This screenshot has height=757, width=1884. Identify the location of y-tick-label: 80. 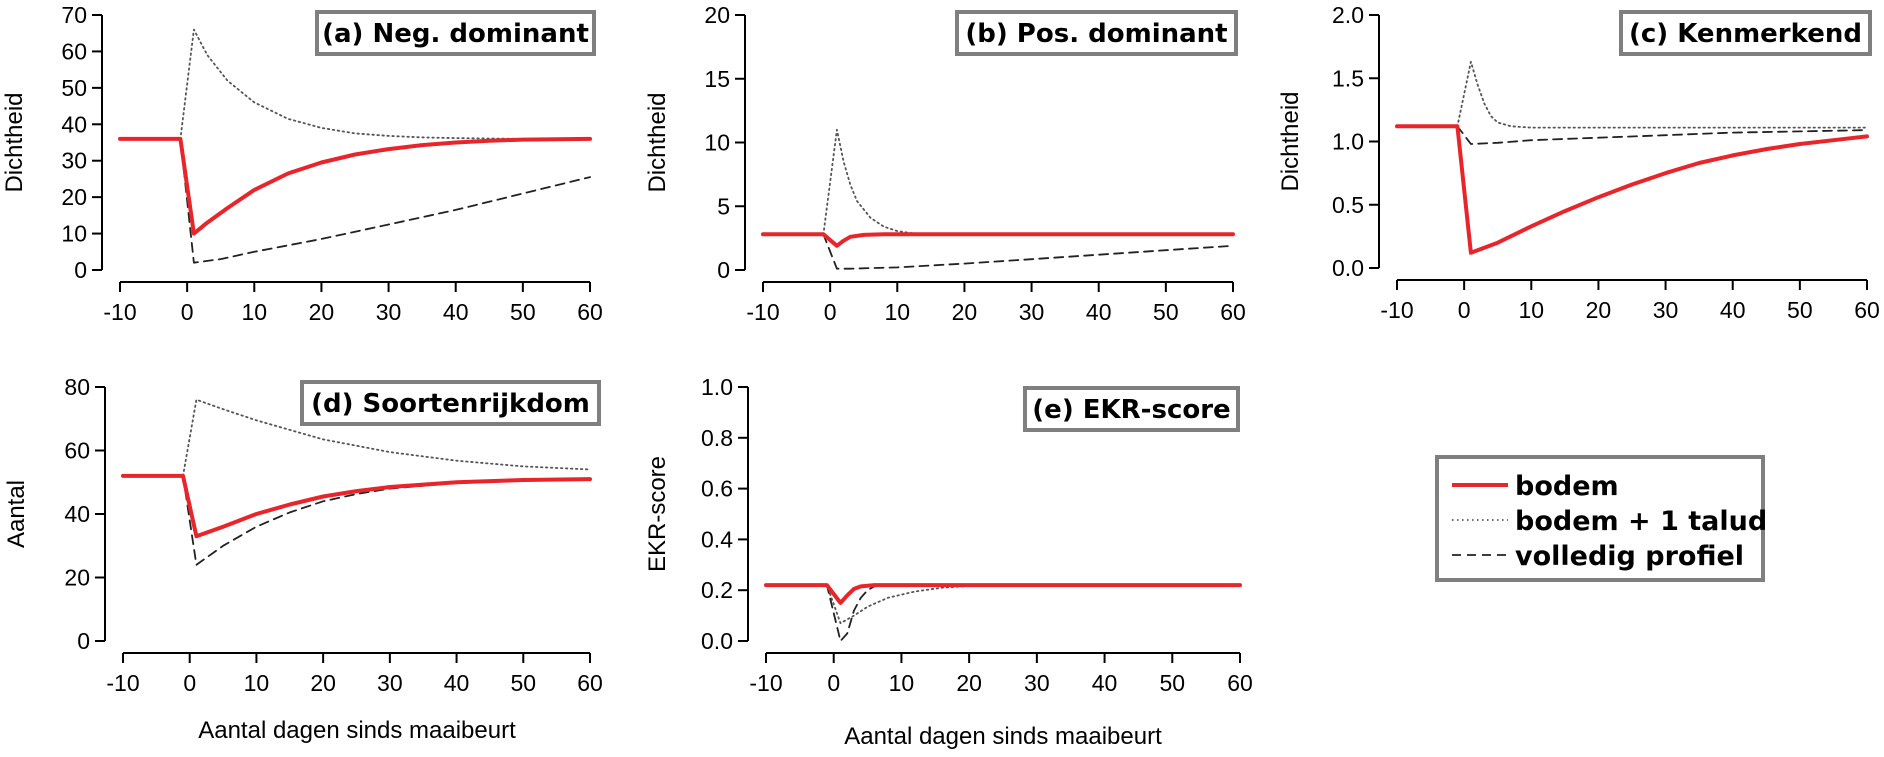
(77, 387).